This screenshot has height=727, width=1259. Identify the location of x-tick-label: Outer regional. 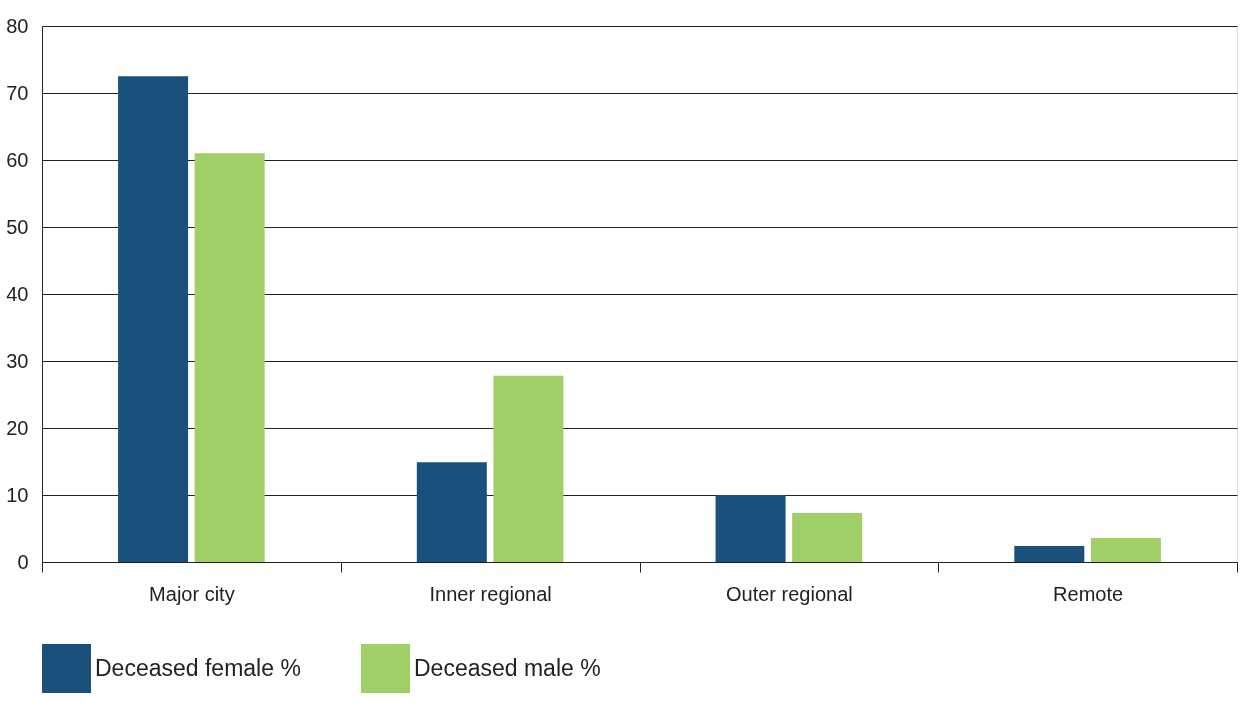
(789, 593).